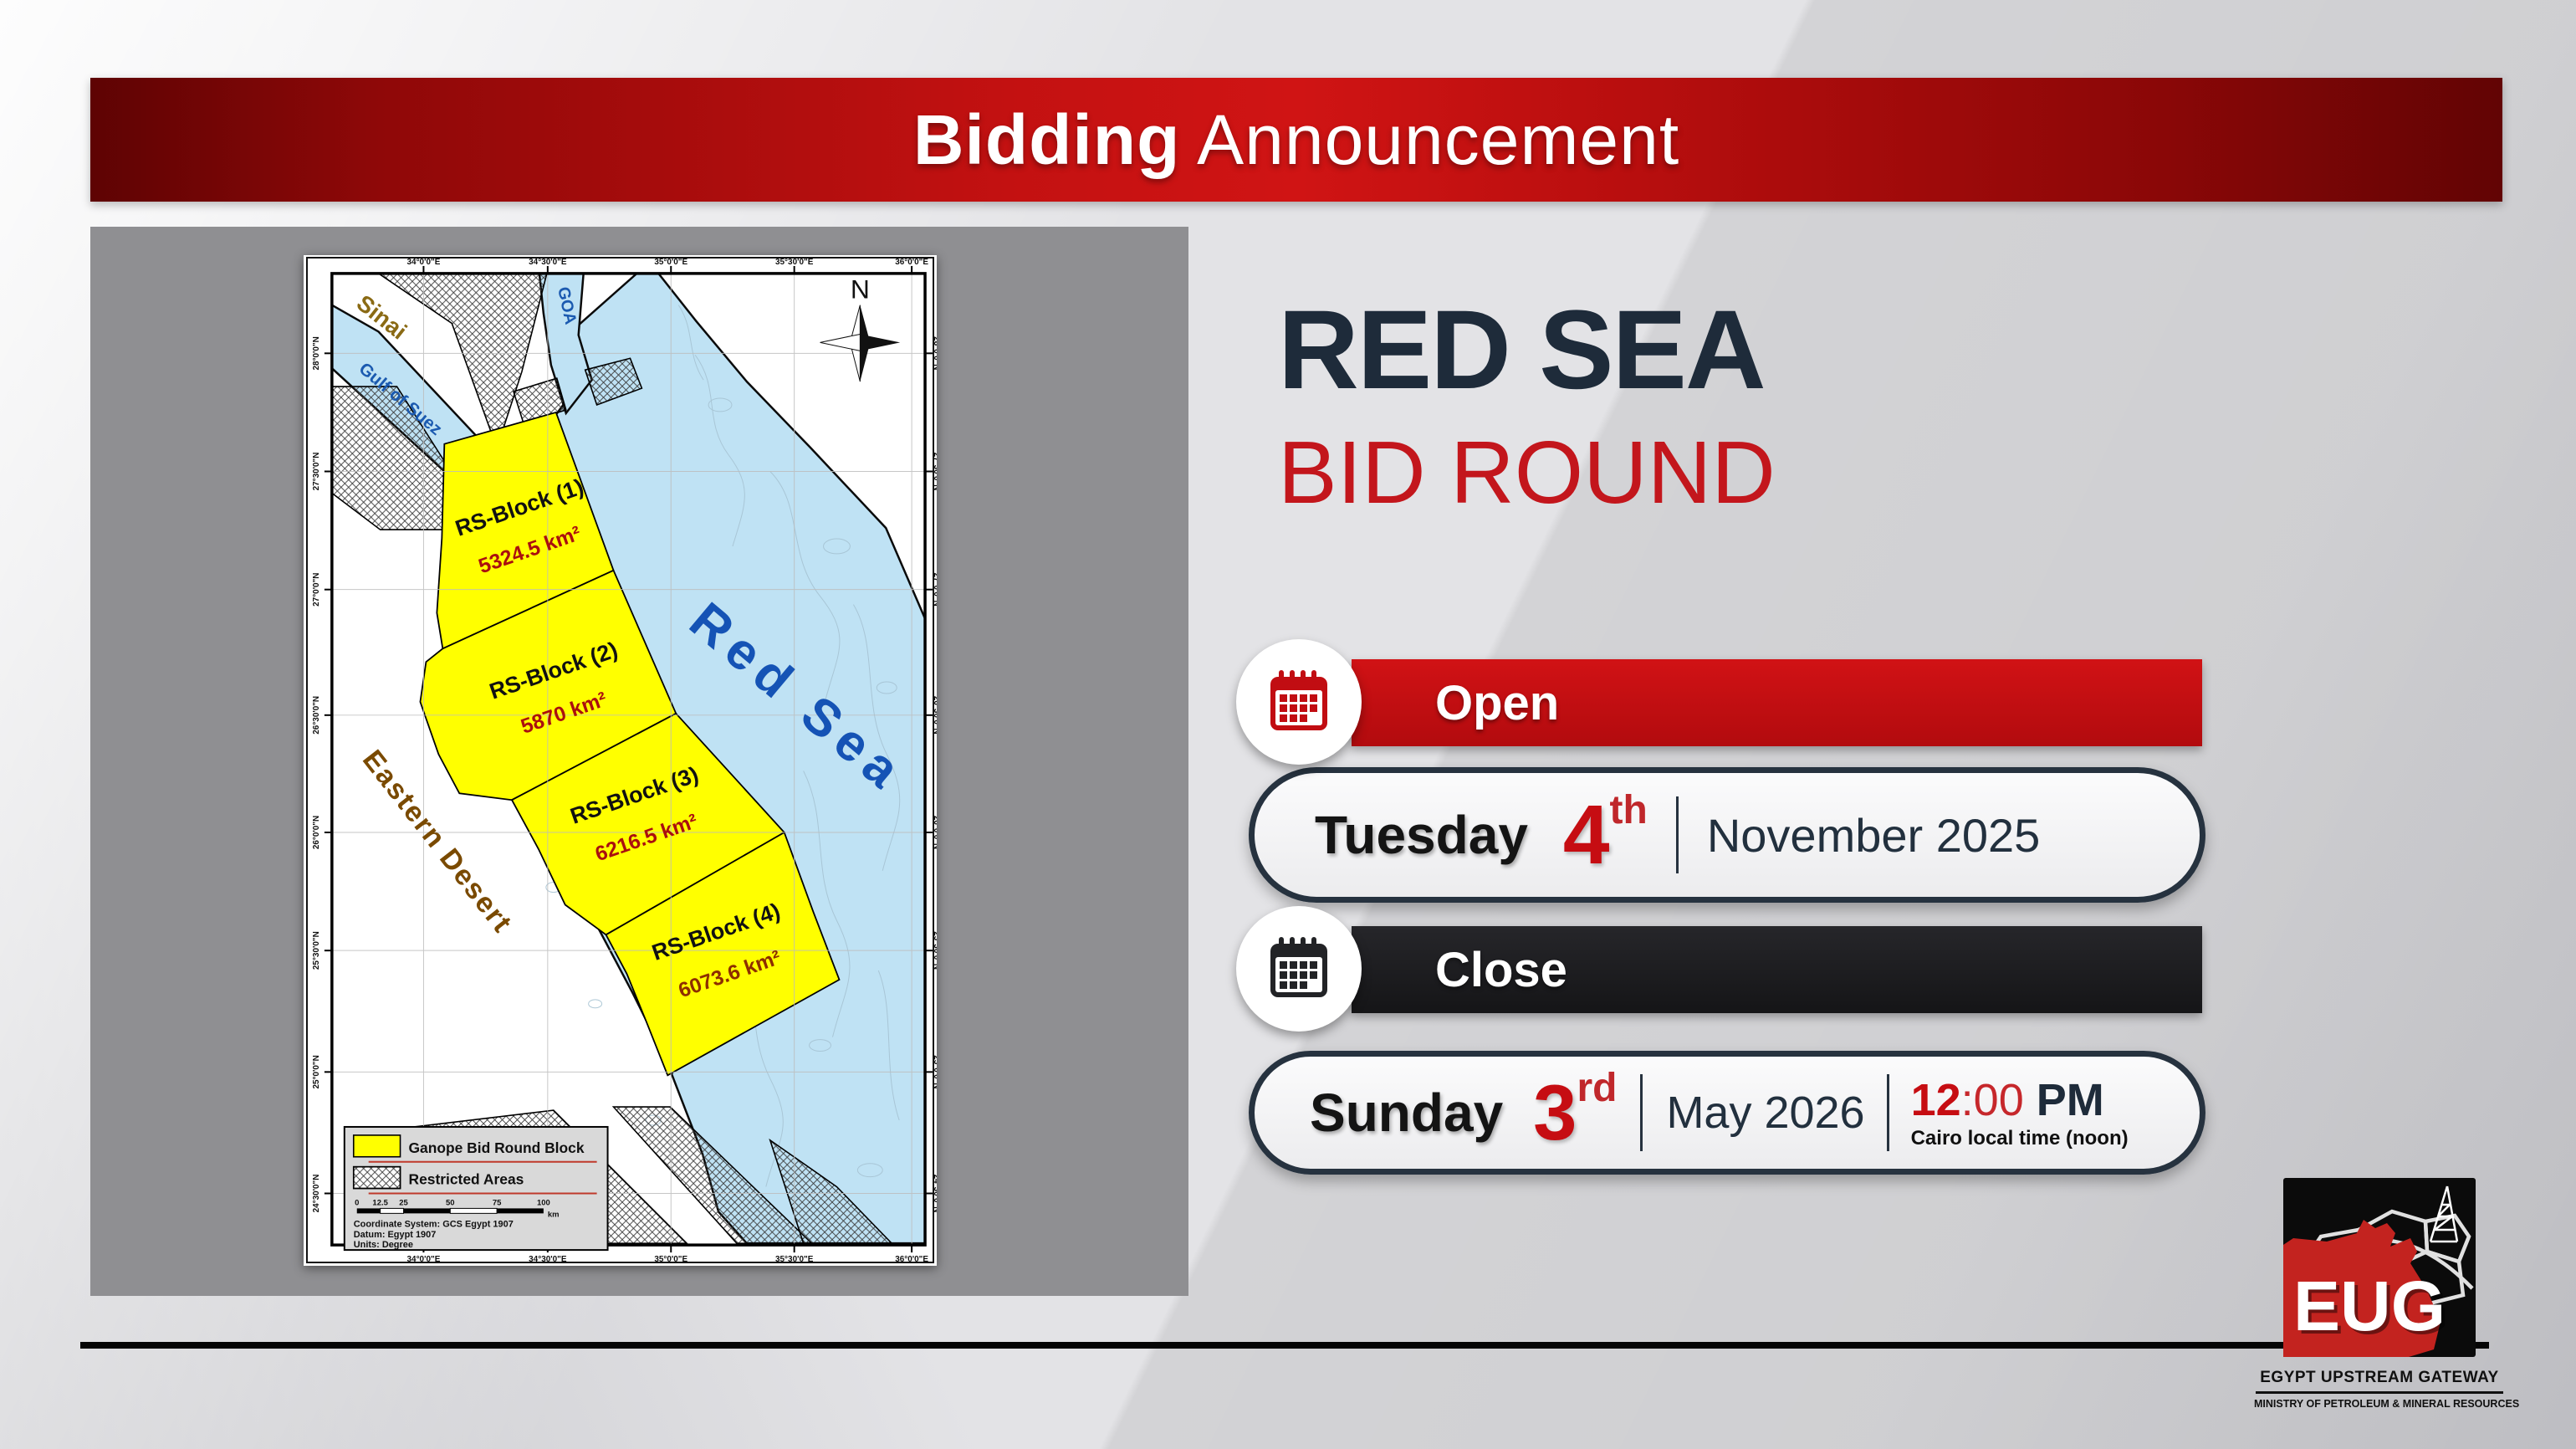 Image resolution: width=2576 pixels, height=1449 pixels. I want to click on lon-tick-bottom: 34°30'0"E, so click(548, 1259).